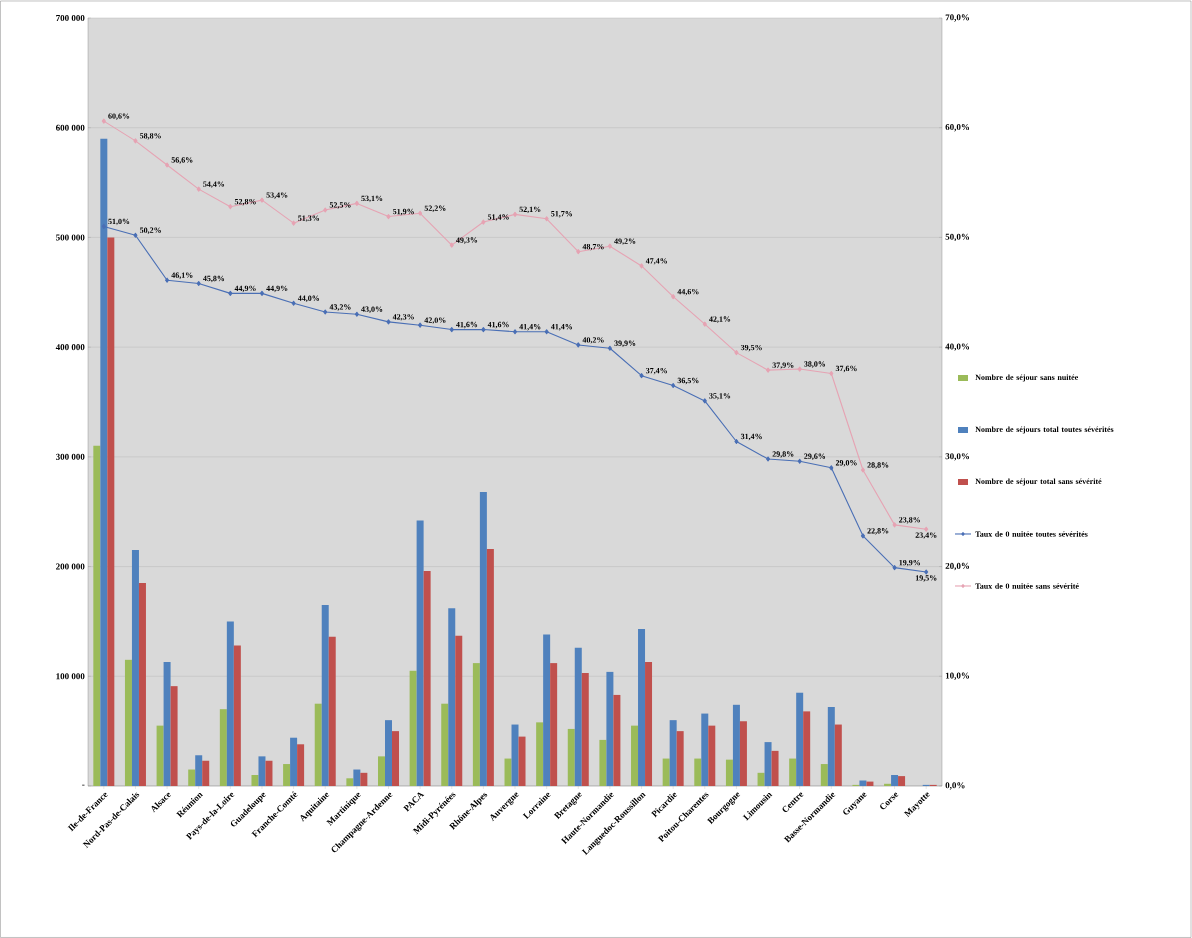  Describe the element at coordinates (70, 237) in the screenshot. I see `y-tick-label: 500 000` at that location.